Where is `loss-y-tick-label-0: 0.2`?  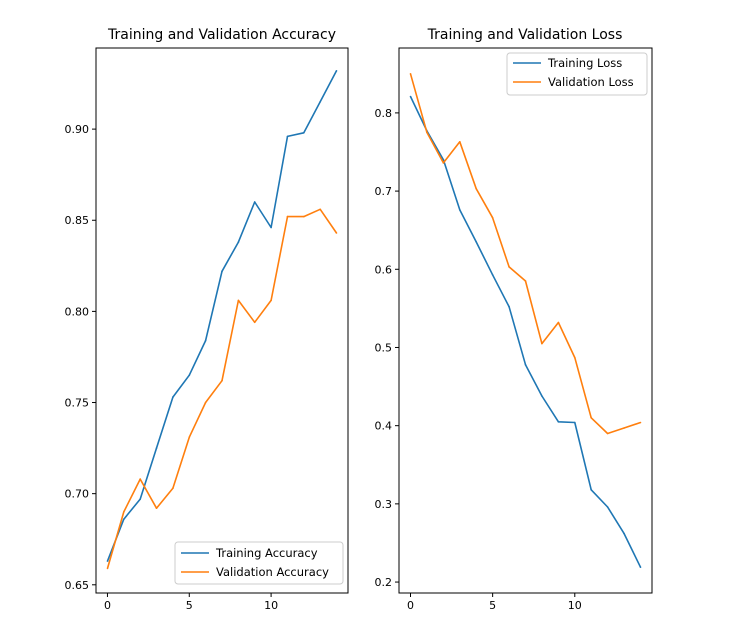
loss-y-tick-label-0: 0.2 is located at coordinates (384, 582).